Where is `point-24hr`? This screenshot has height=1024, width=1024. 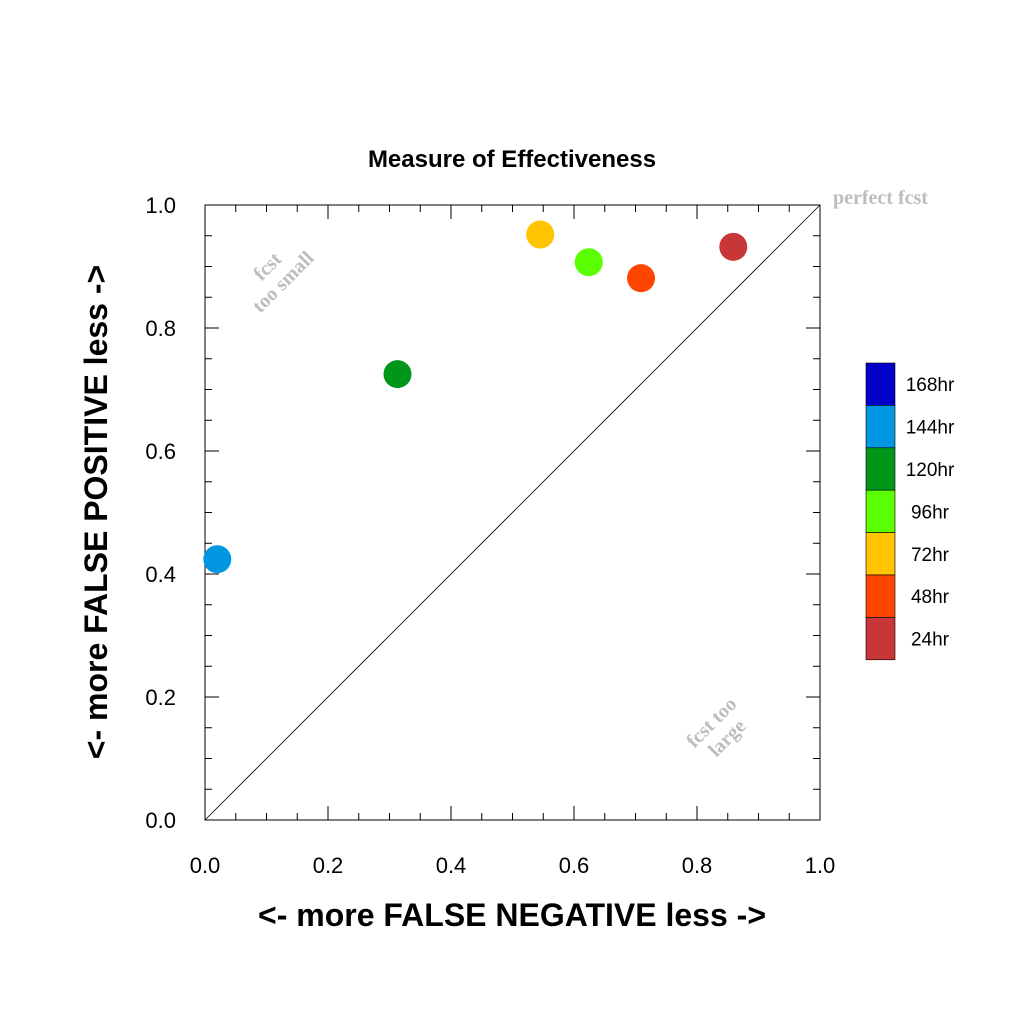
point-24hr is located at coordinates (733, 246).